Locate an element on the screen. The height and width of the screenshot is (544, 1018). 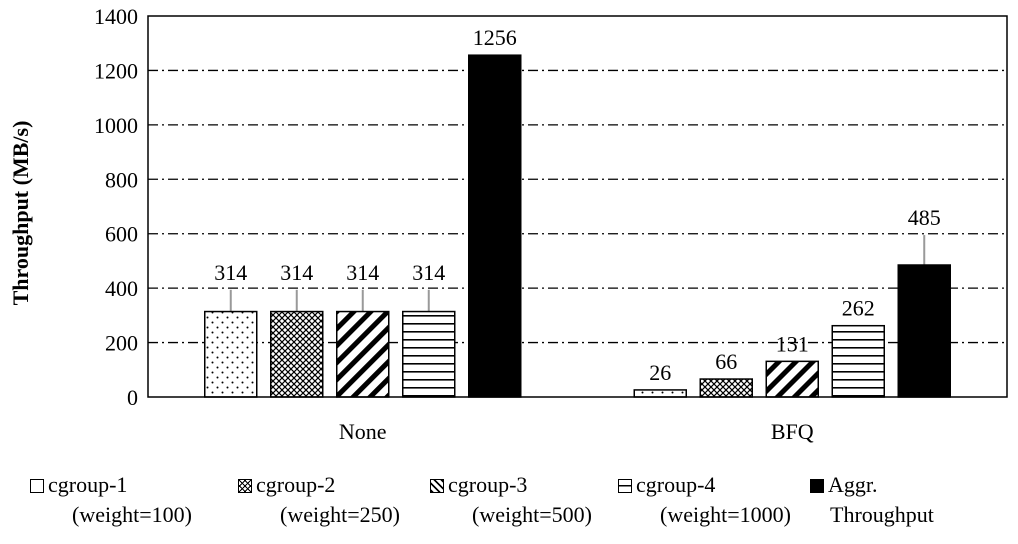
legend-sublabel: (weight=250) is located at coordinates (340, 514).